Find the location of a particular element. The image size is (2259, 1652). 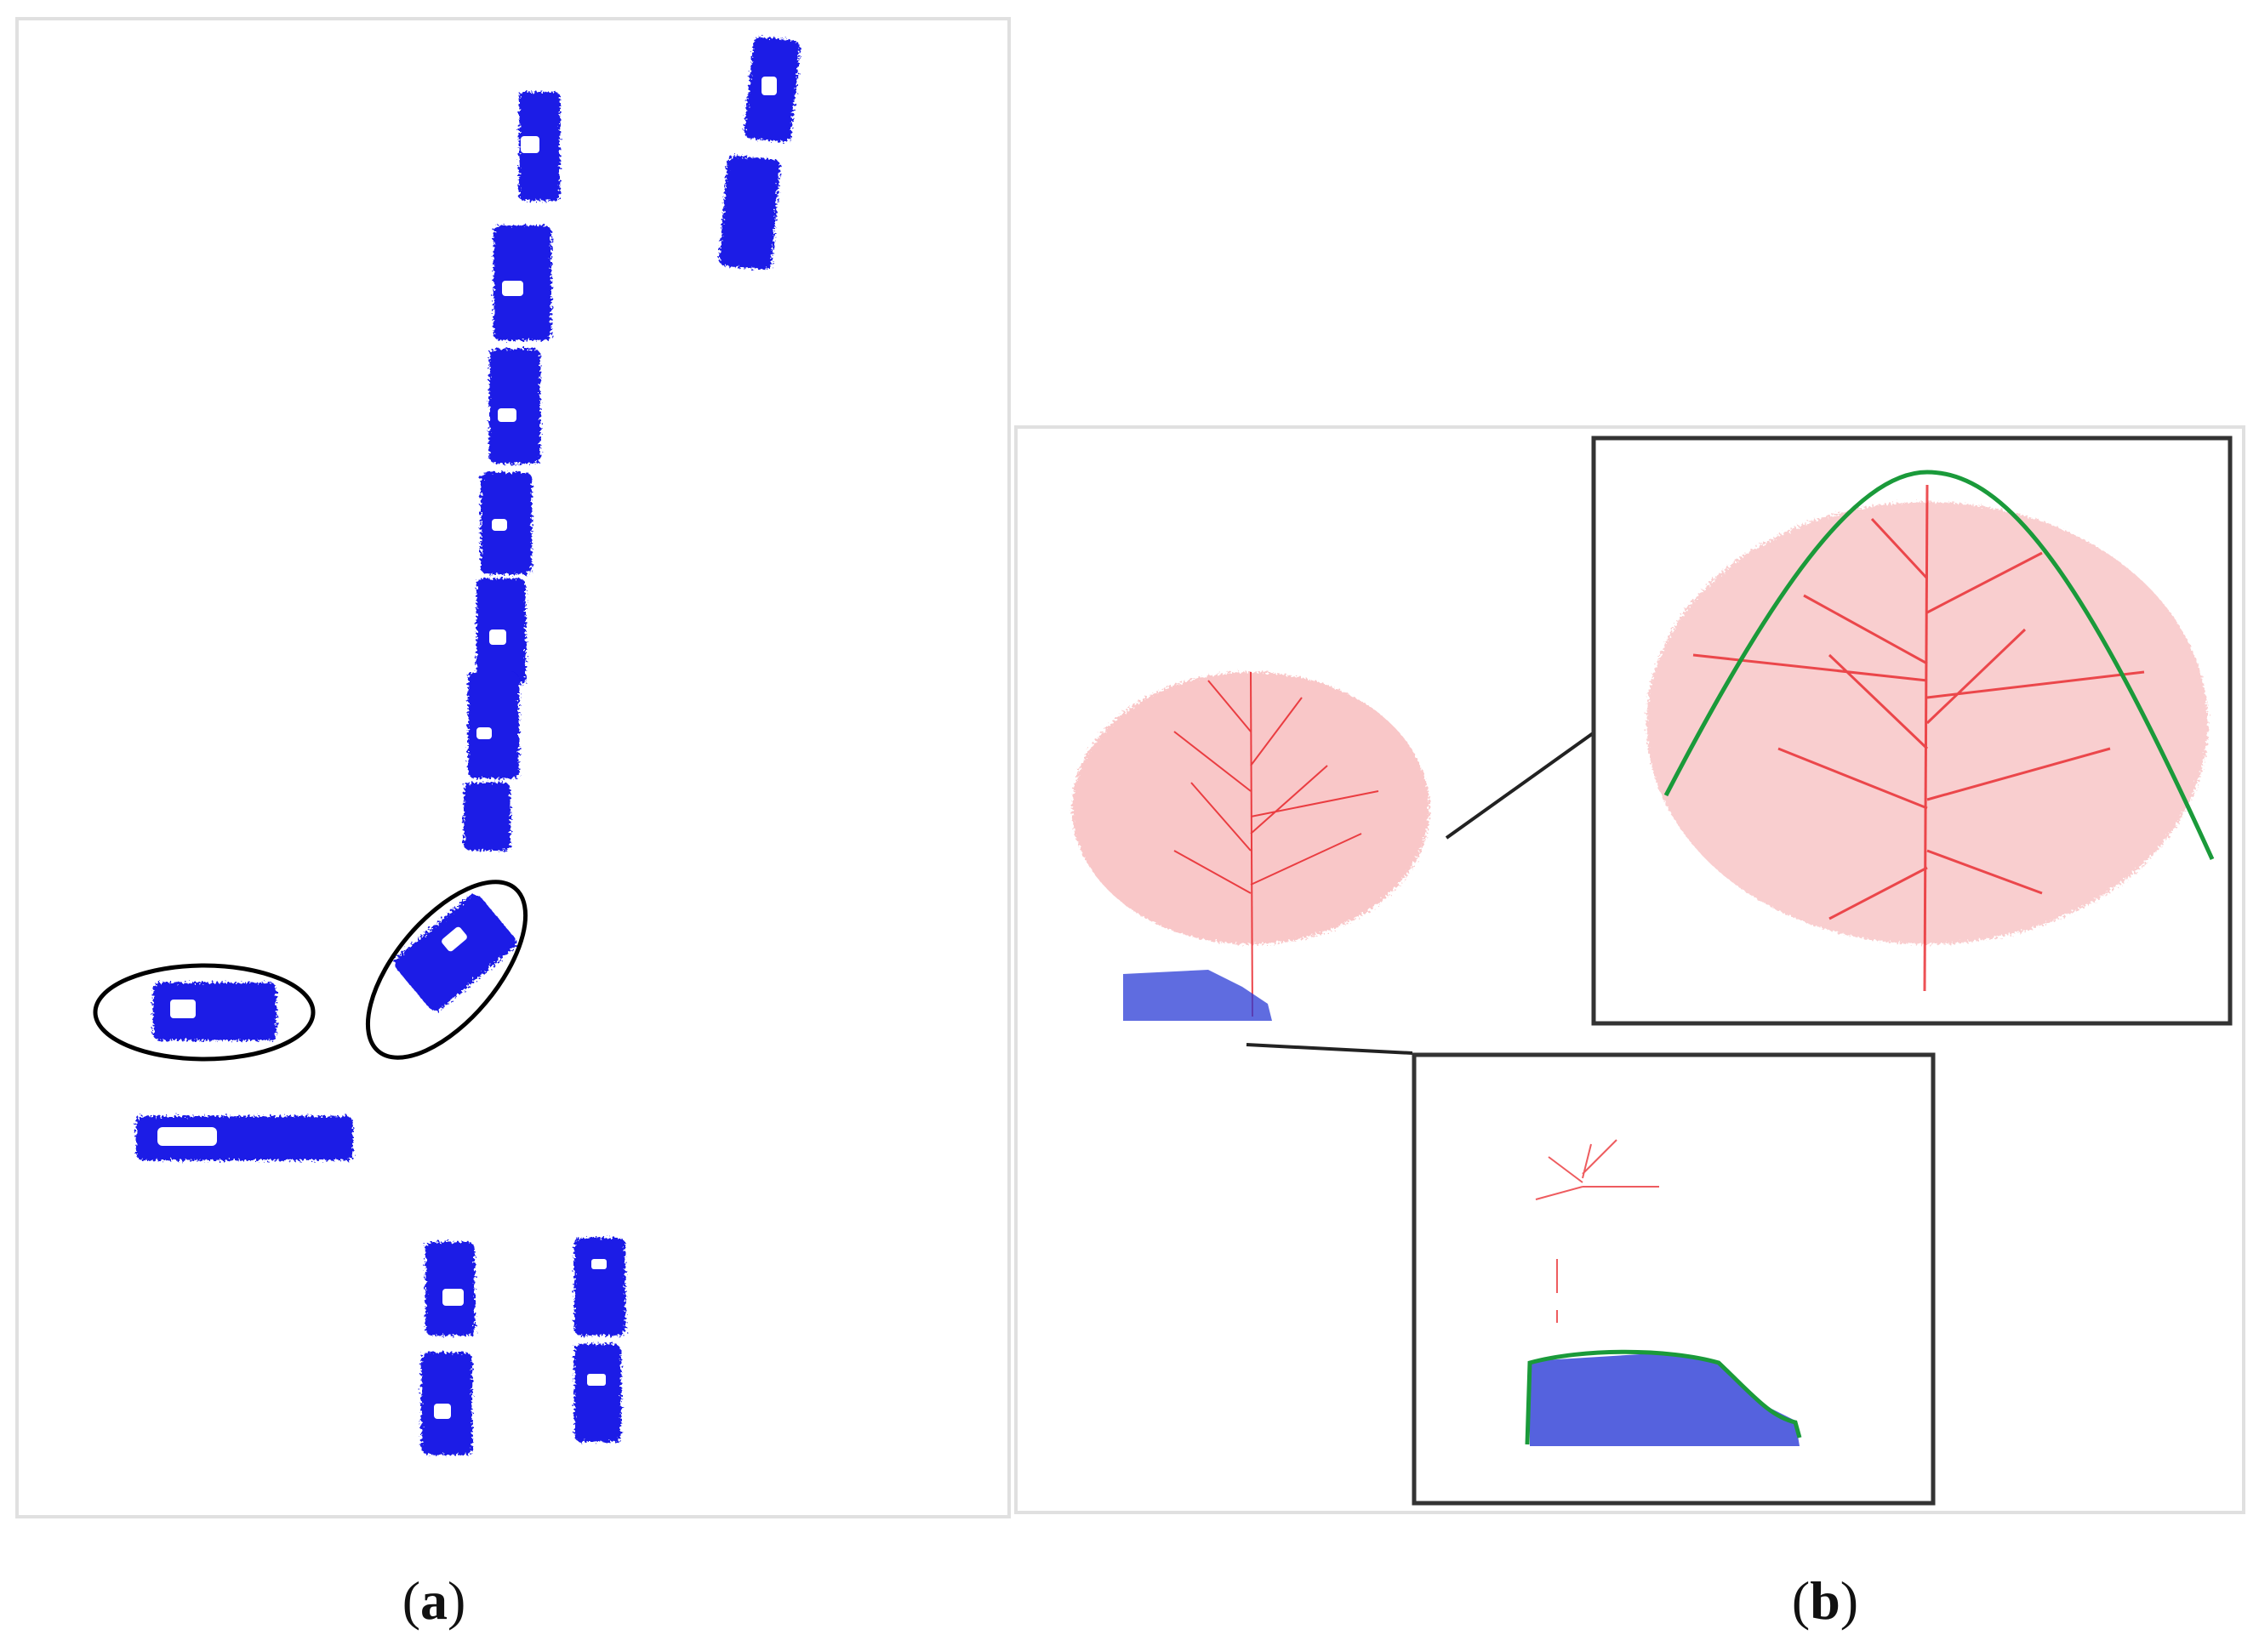

tree-outline-curve is located at coordinates (1939, 665).